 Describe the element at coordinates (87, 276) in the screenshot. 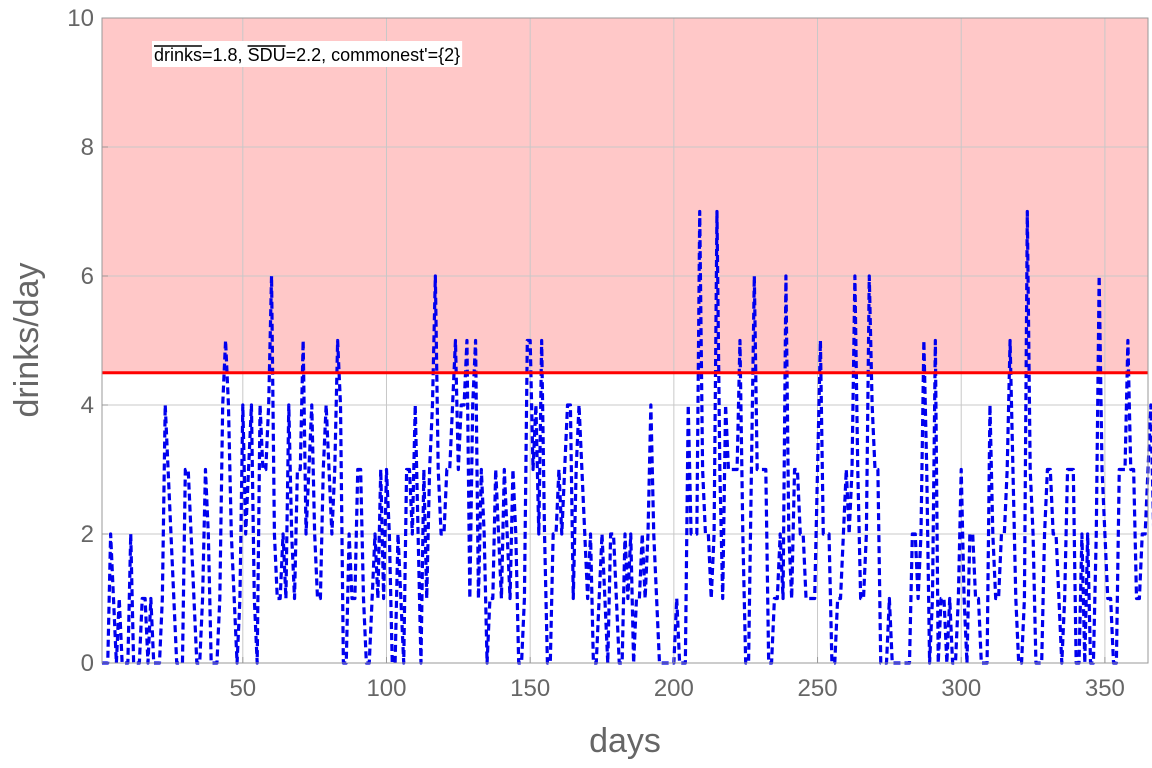

I see `y-tick-label: 6` at that location.